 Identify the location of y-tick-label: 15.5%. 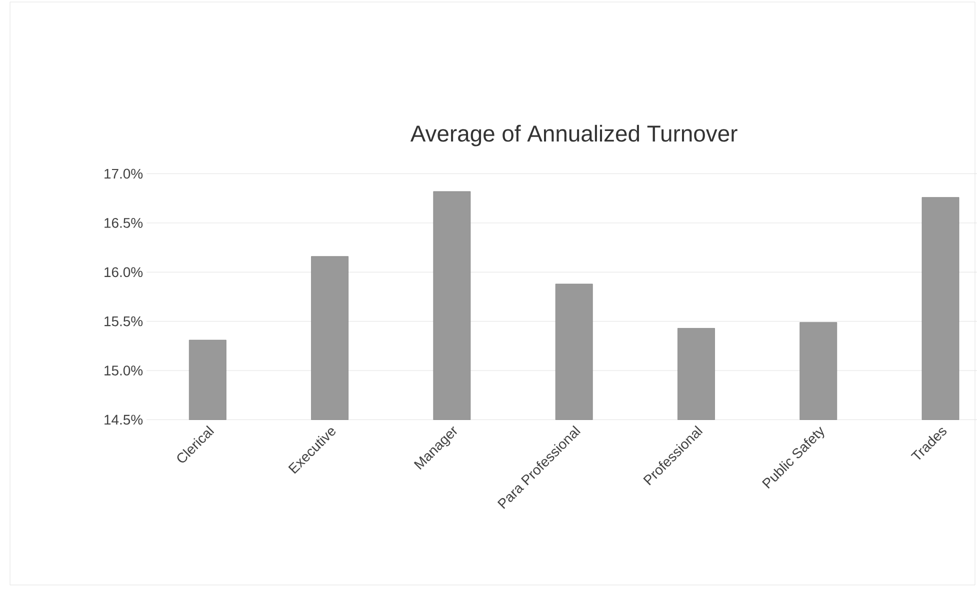
(123, 321).